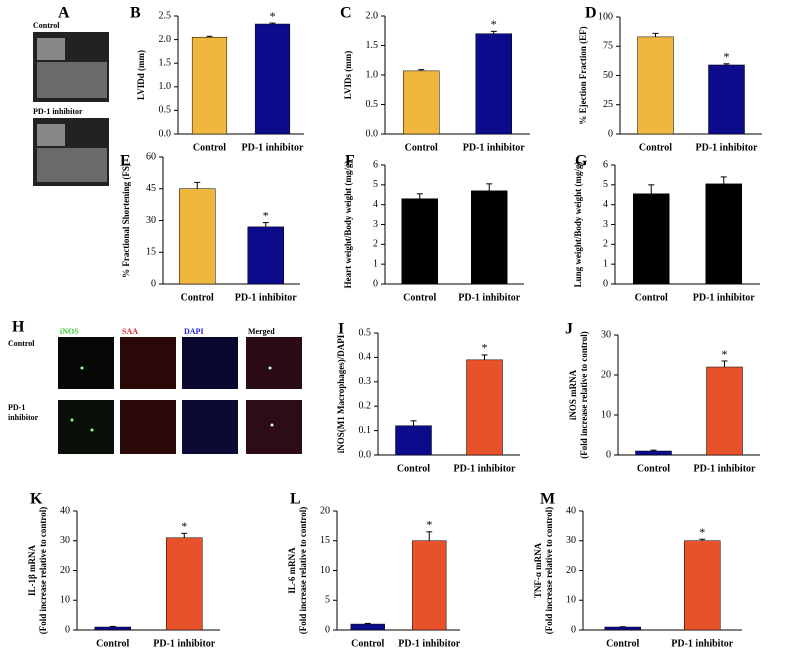 The image size is (792, 655). What do you see at coordinates (341, 329) in the screenshot?
I see `panel-letter: I` at bounding box center [341, 329].